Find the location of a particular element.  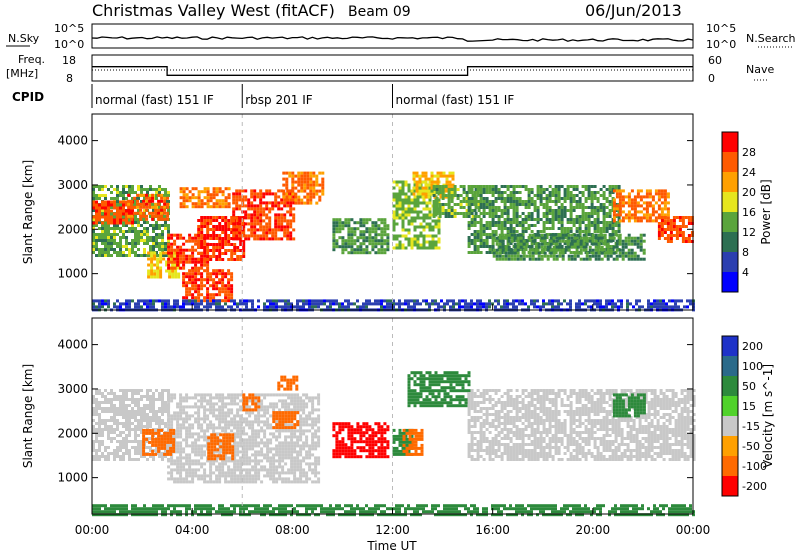

power-ylabel: Slant Range [km] is located at coordinates (28, 212).